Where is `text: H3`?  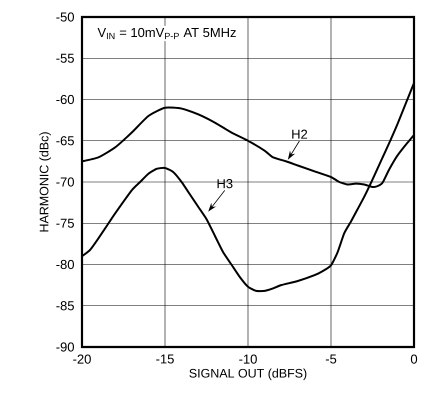
text: H3 is located at coordinates (225, 183).